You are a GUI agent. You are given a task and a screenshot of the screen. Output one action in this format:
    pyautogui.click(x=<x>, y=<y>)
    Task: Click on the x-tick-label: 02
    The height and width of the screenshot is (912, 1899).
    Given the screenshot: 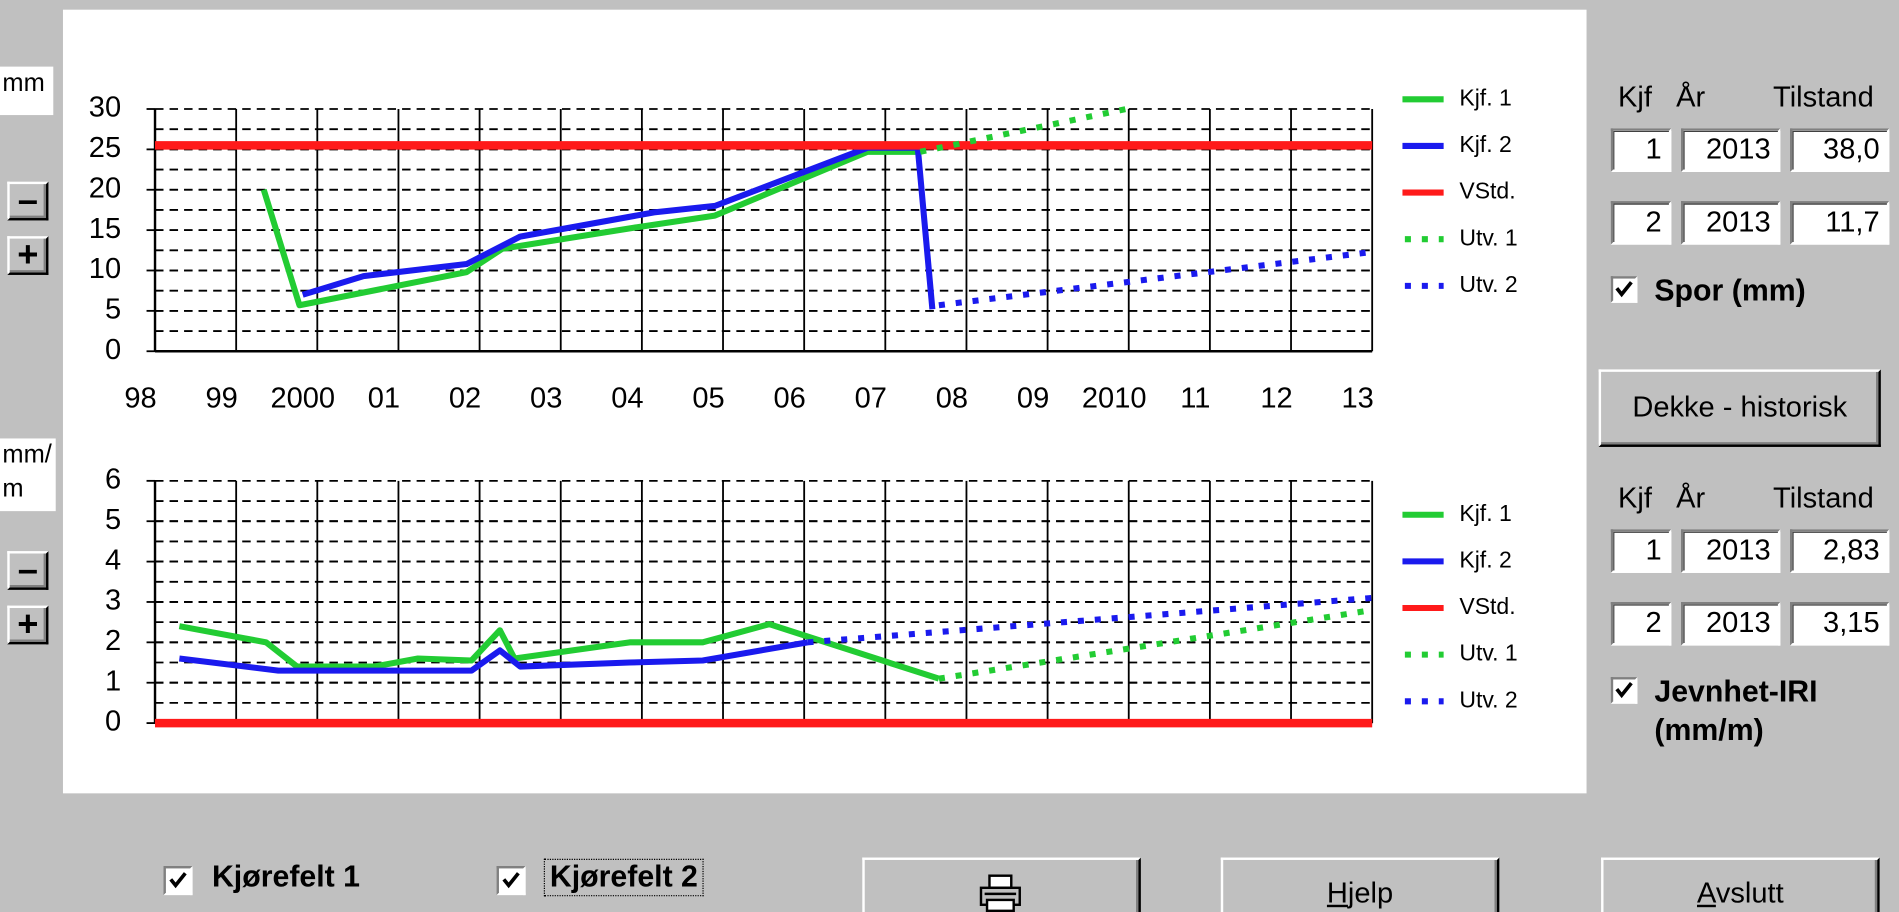 What is the action you would take?
    pyautogui.click(x=465, y=398)
    